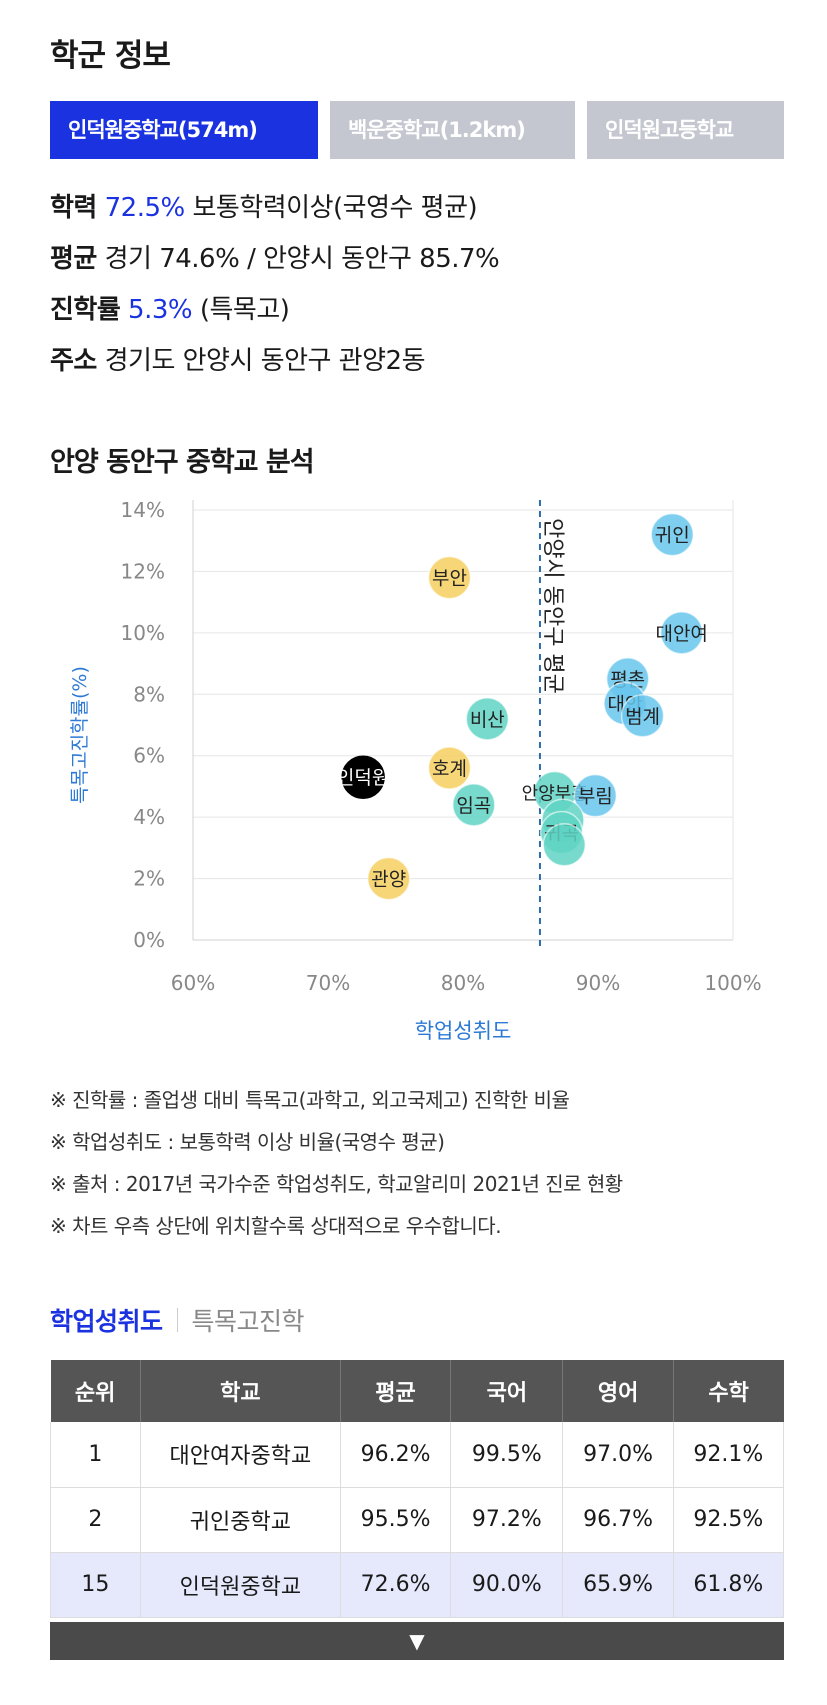 The height and width of the screenshot is (1705, 827). What do you see at coordinates (729, 1520) in the screenshot?
I see `cell-math: 92.5%` at bounding box center [729, 1520].